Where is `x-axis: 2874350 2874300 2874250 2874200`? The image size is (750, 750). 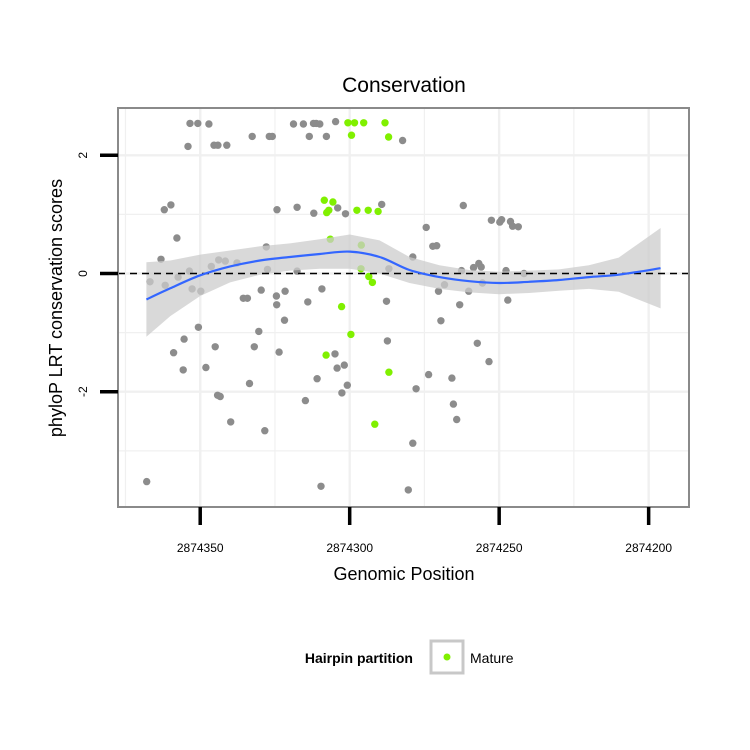
x-axis: 2874350 2874300 2874250 2874200 is located at coordinates (424, 531).